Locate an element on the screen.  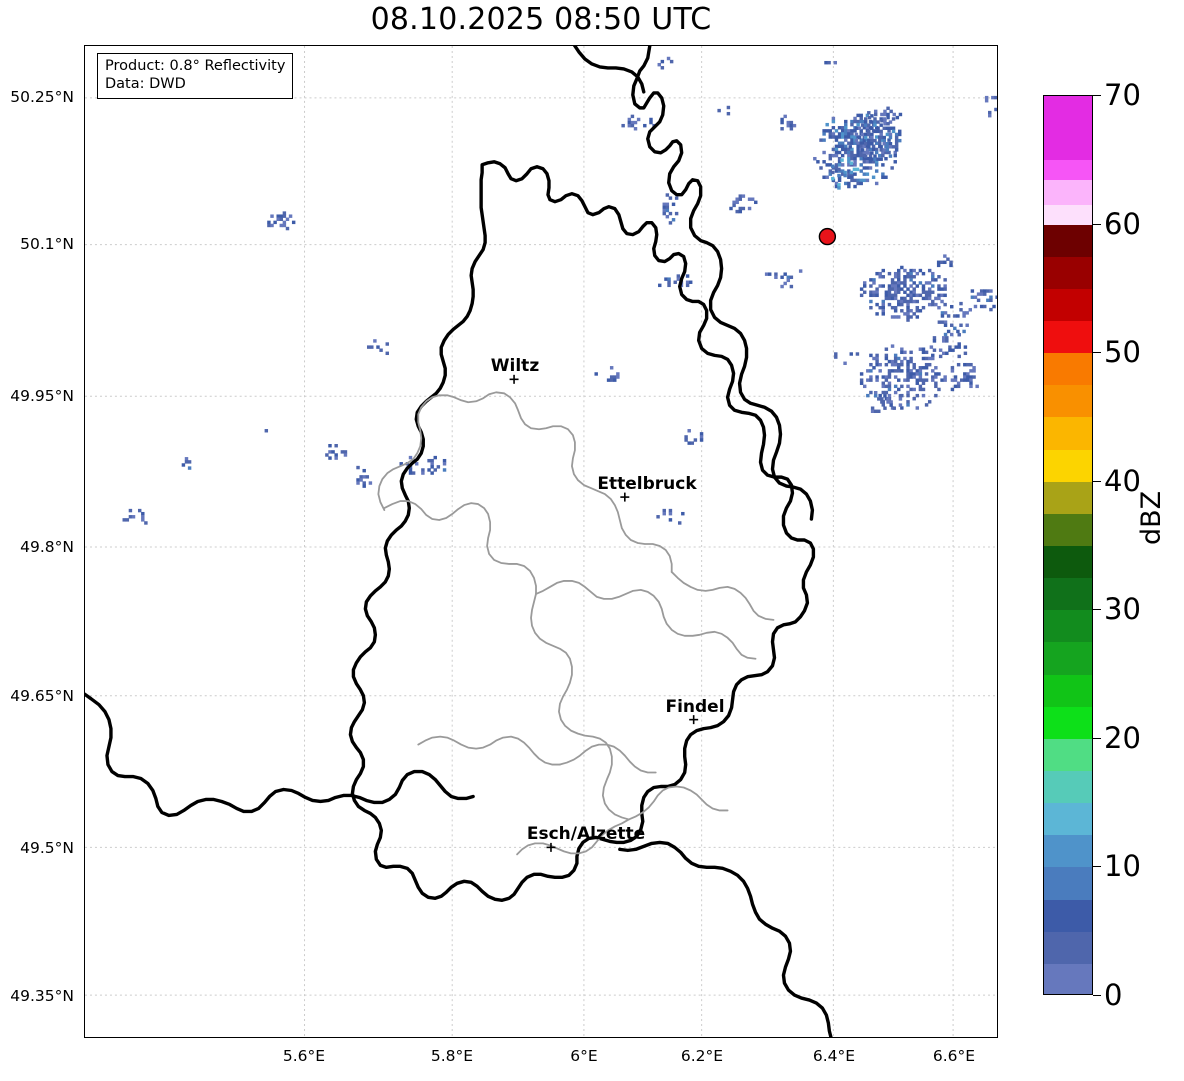
y-tick-label: 50.1°N is located at coordinates (47, 244).